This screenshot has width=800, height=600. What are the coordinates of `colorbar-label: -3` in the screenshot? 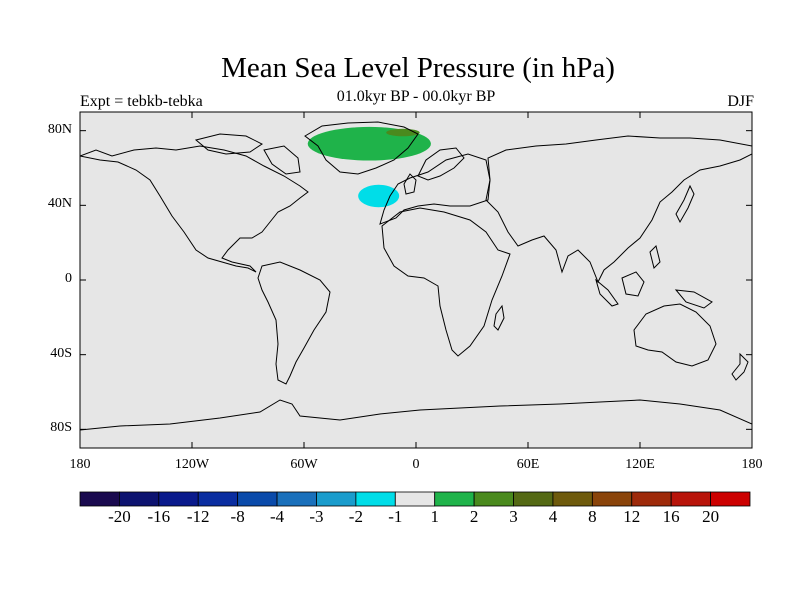 It's located at (316, 516).